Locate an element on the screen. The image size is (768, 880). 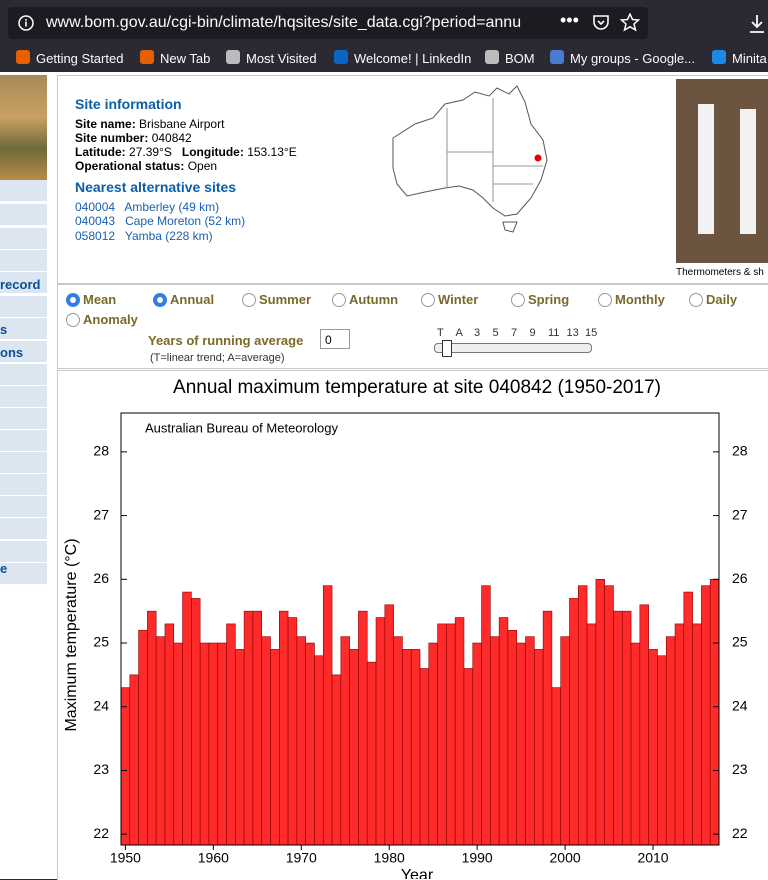
y-tick-label: 22 is located at coordinates (101, 833).